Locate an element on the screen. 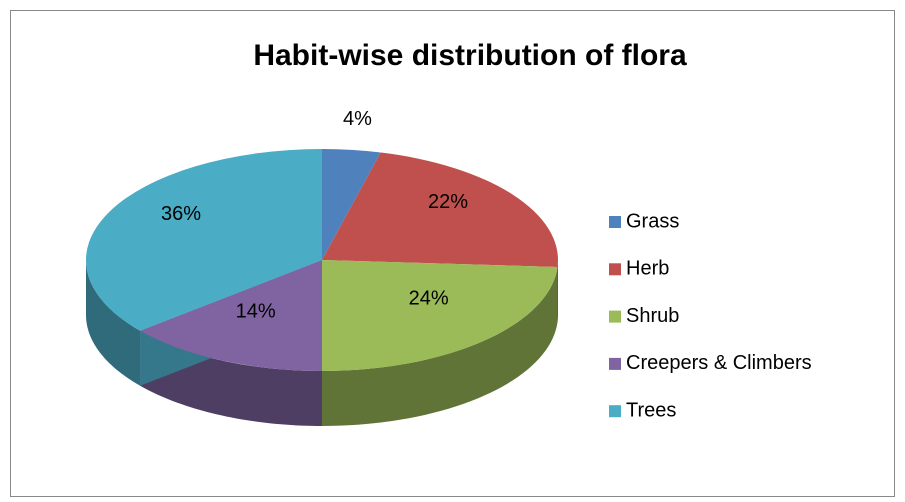  legend-label: Trees is located at coordinates (651, 410).